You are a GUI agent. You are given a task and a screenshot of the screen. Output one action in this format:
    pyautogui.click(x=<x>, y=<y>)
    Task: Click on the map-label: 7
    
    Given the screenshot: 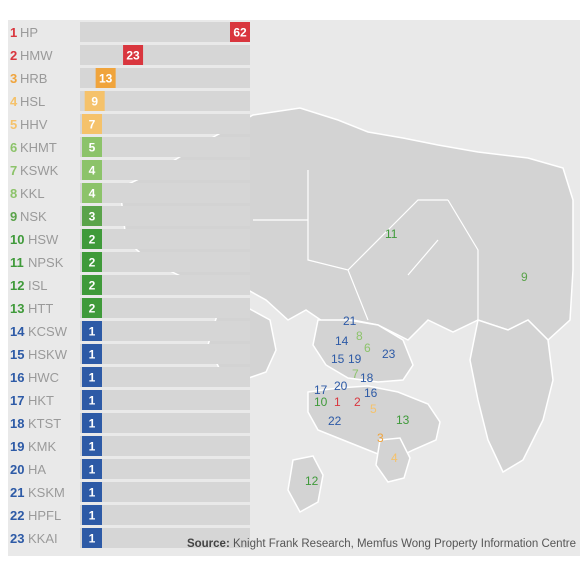 What is the action you would take?
    pyautogui.click(x=355, y=374)
    